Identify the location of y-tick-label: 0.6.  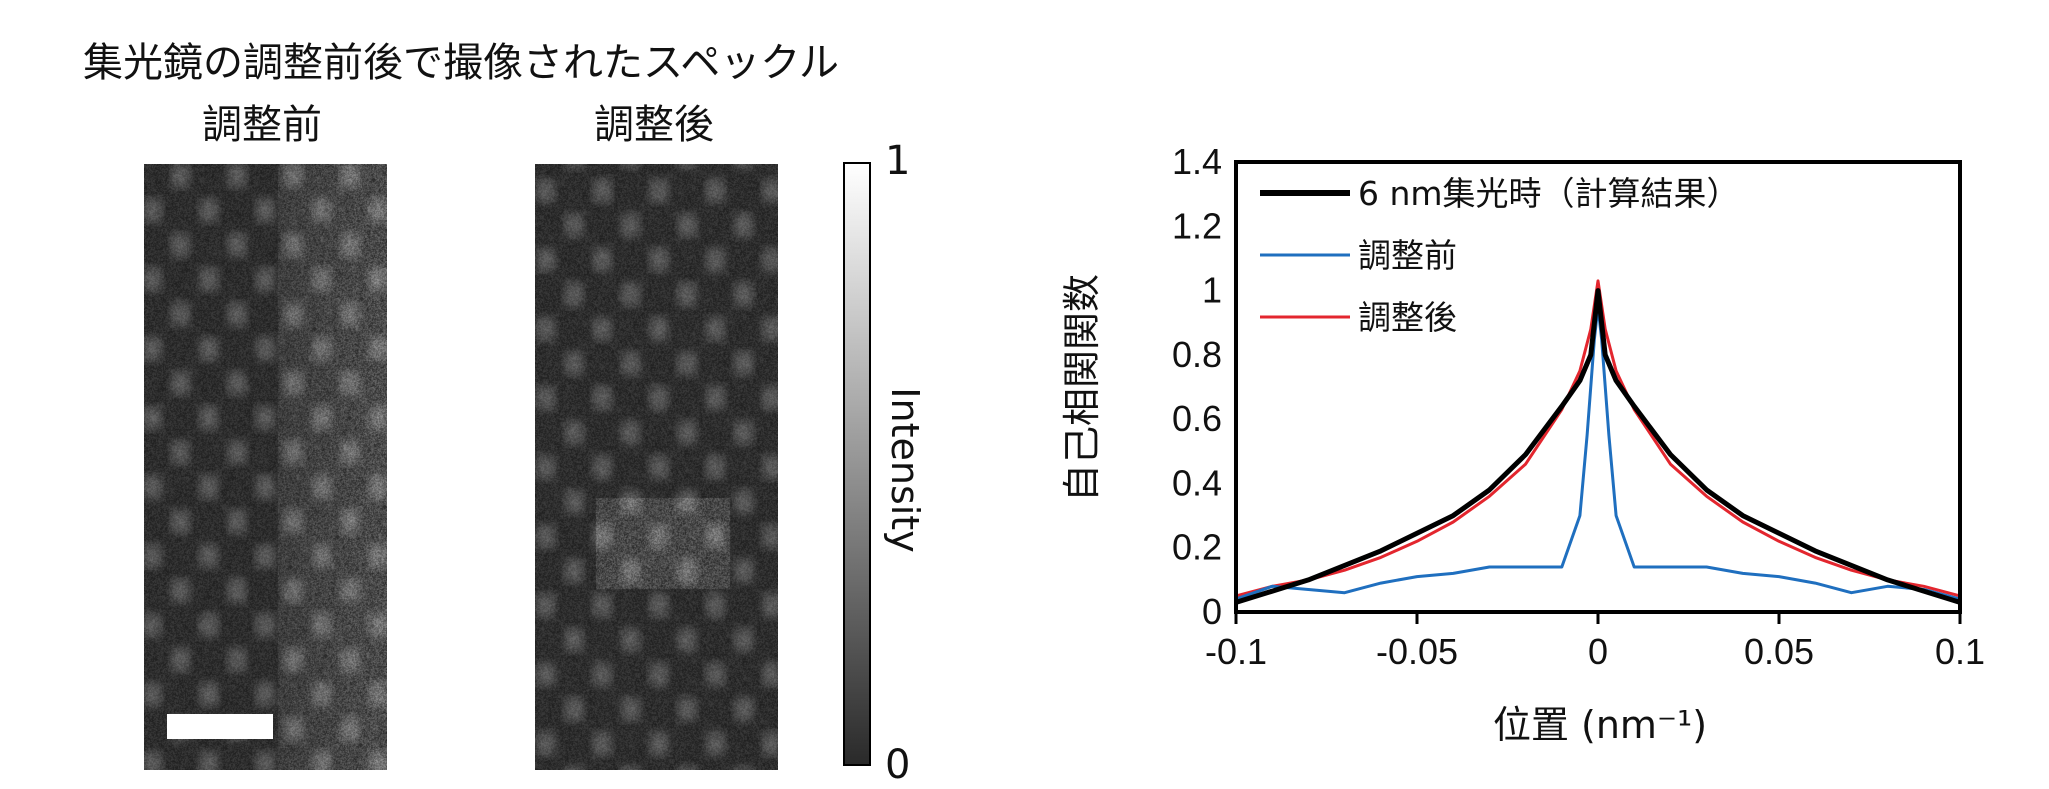
(1197, 418).